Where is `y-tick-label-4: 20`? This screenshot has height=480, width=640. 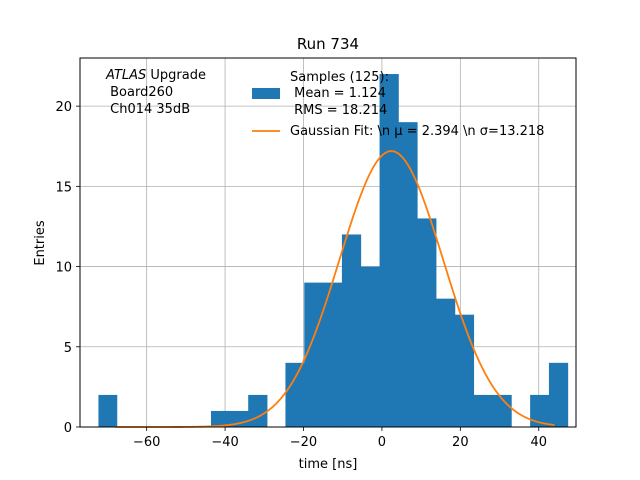 y-tick-label-4: 20 is located at coordinates (63, 107).